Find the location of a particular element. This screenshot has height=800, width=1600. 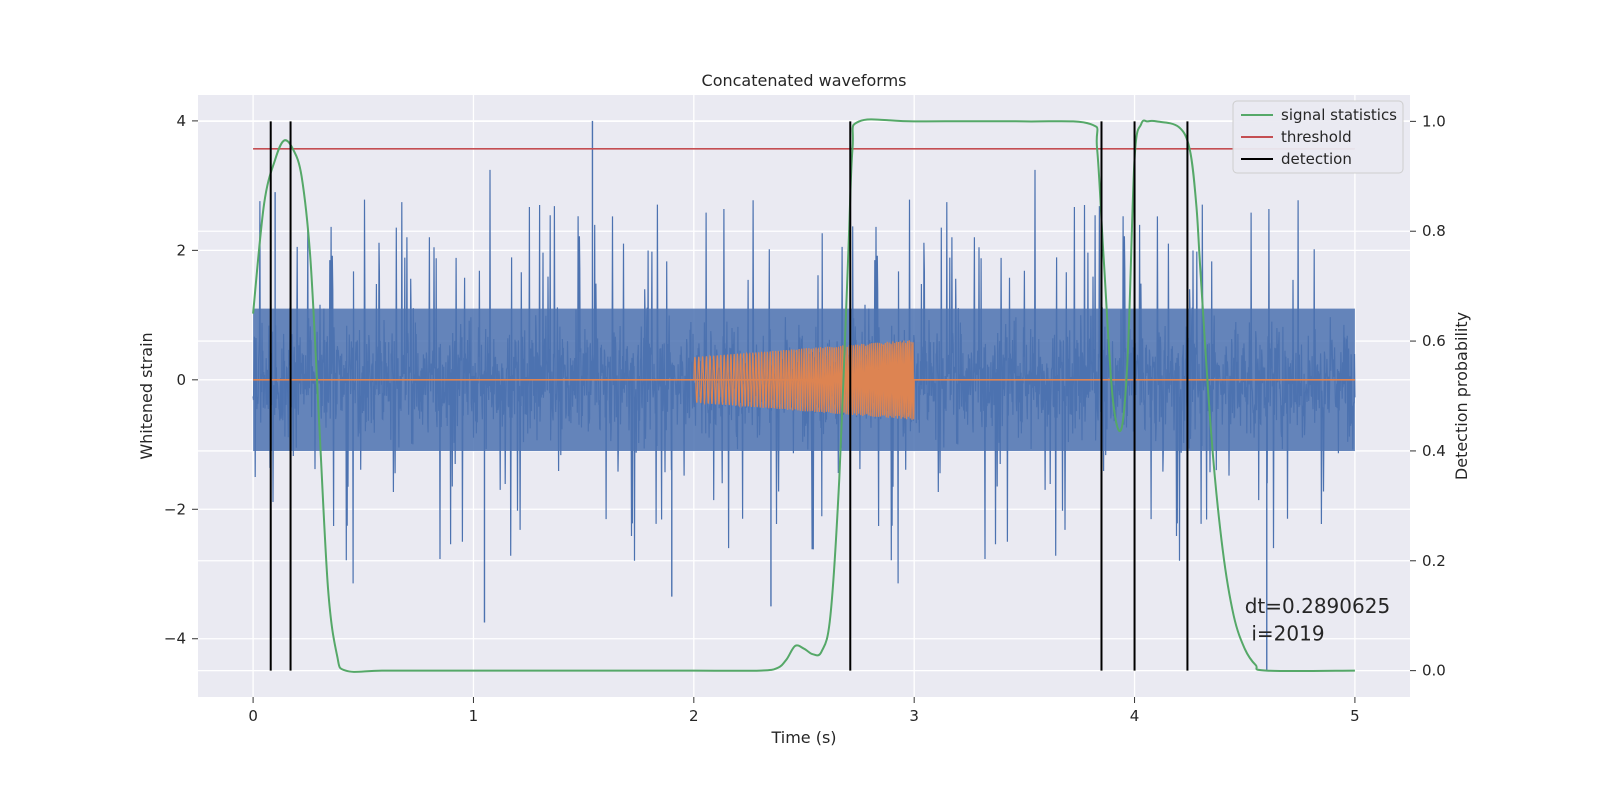

template-series is located at coordinates (804, 380).